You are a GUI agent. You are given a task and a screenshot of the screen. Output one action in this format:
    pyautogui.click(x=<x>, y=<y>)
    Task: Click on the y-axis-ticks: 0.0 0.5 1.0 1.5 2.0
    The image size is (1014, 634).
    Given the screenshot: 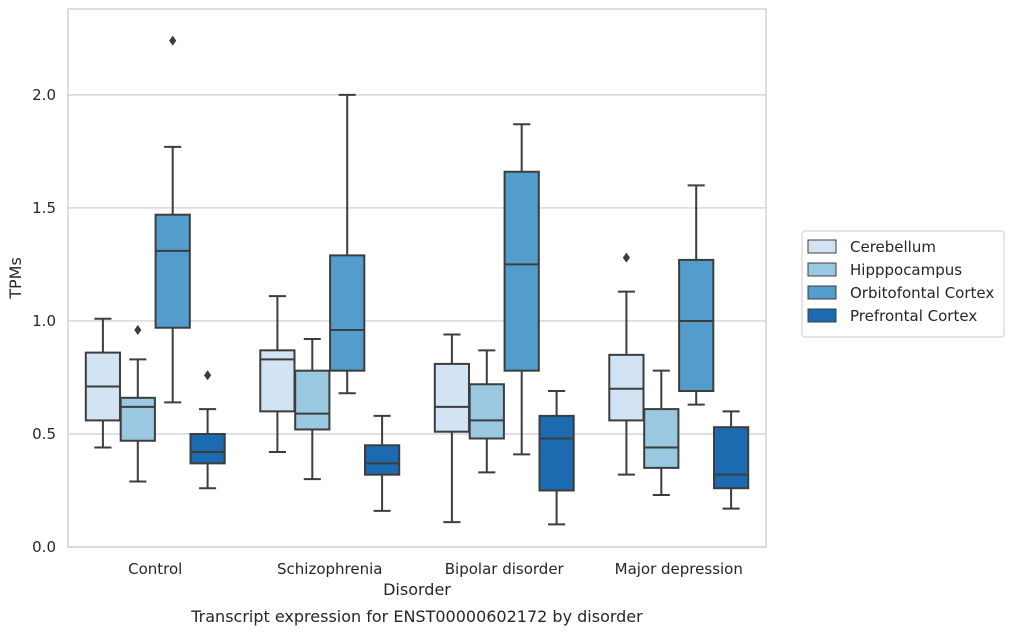 What is the action you would take?
    pyautogui.click(x=44, y=321)
    